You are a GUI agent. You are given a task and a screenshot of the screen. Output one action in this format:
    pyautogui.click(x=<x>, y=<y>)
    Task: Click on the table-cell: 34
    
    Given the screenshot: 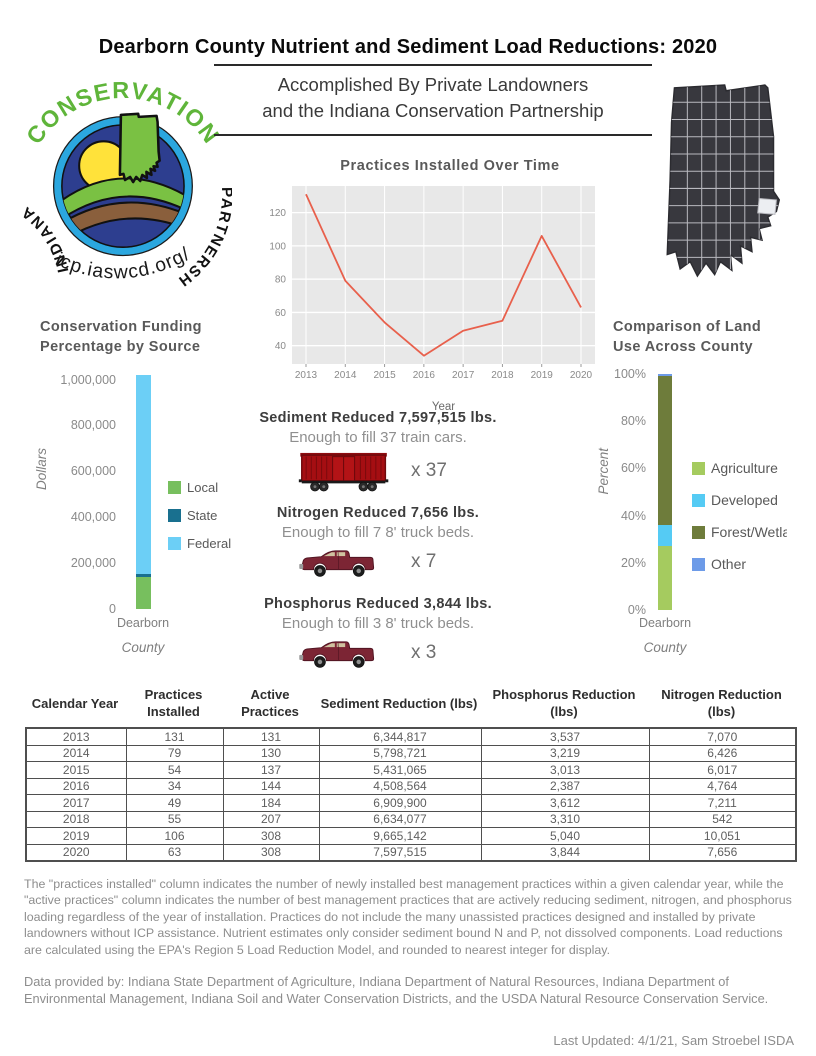 What is the action you would take?
    pyautogui.click(x=174, y=786)
    